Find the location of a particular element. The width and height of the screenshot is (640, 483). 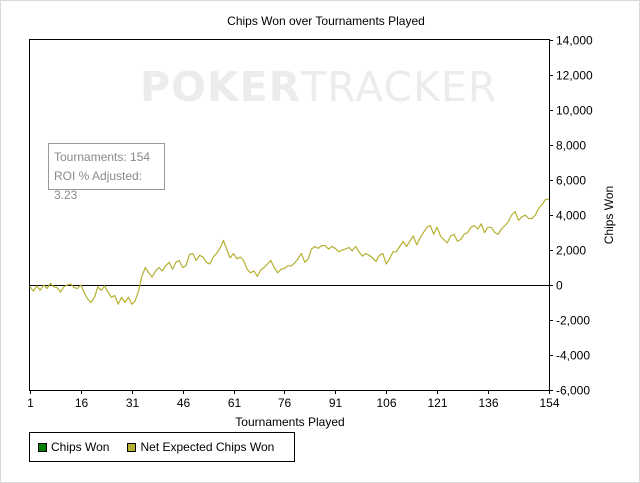

y-tick-label: 10,000 is located at coordinates (574, 111).